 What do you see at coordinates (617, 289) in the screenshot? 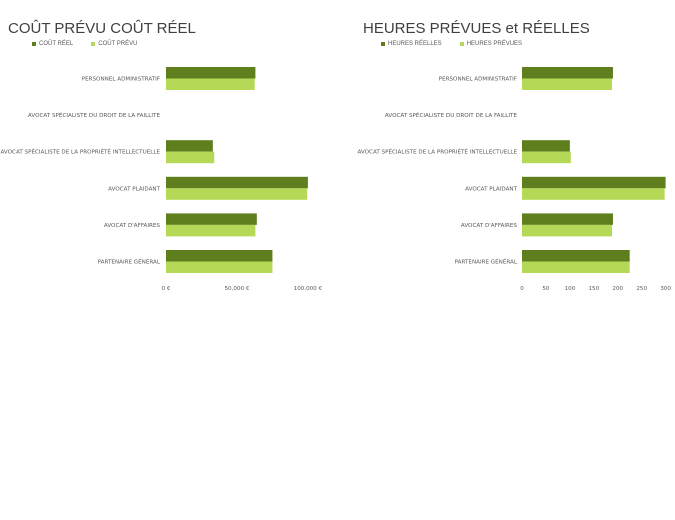
I see `tick-label: 200` at bounding box center [617, 289].